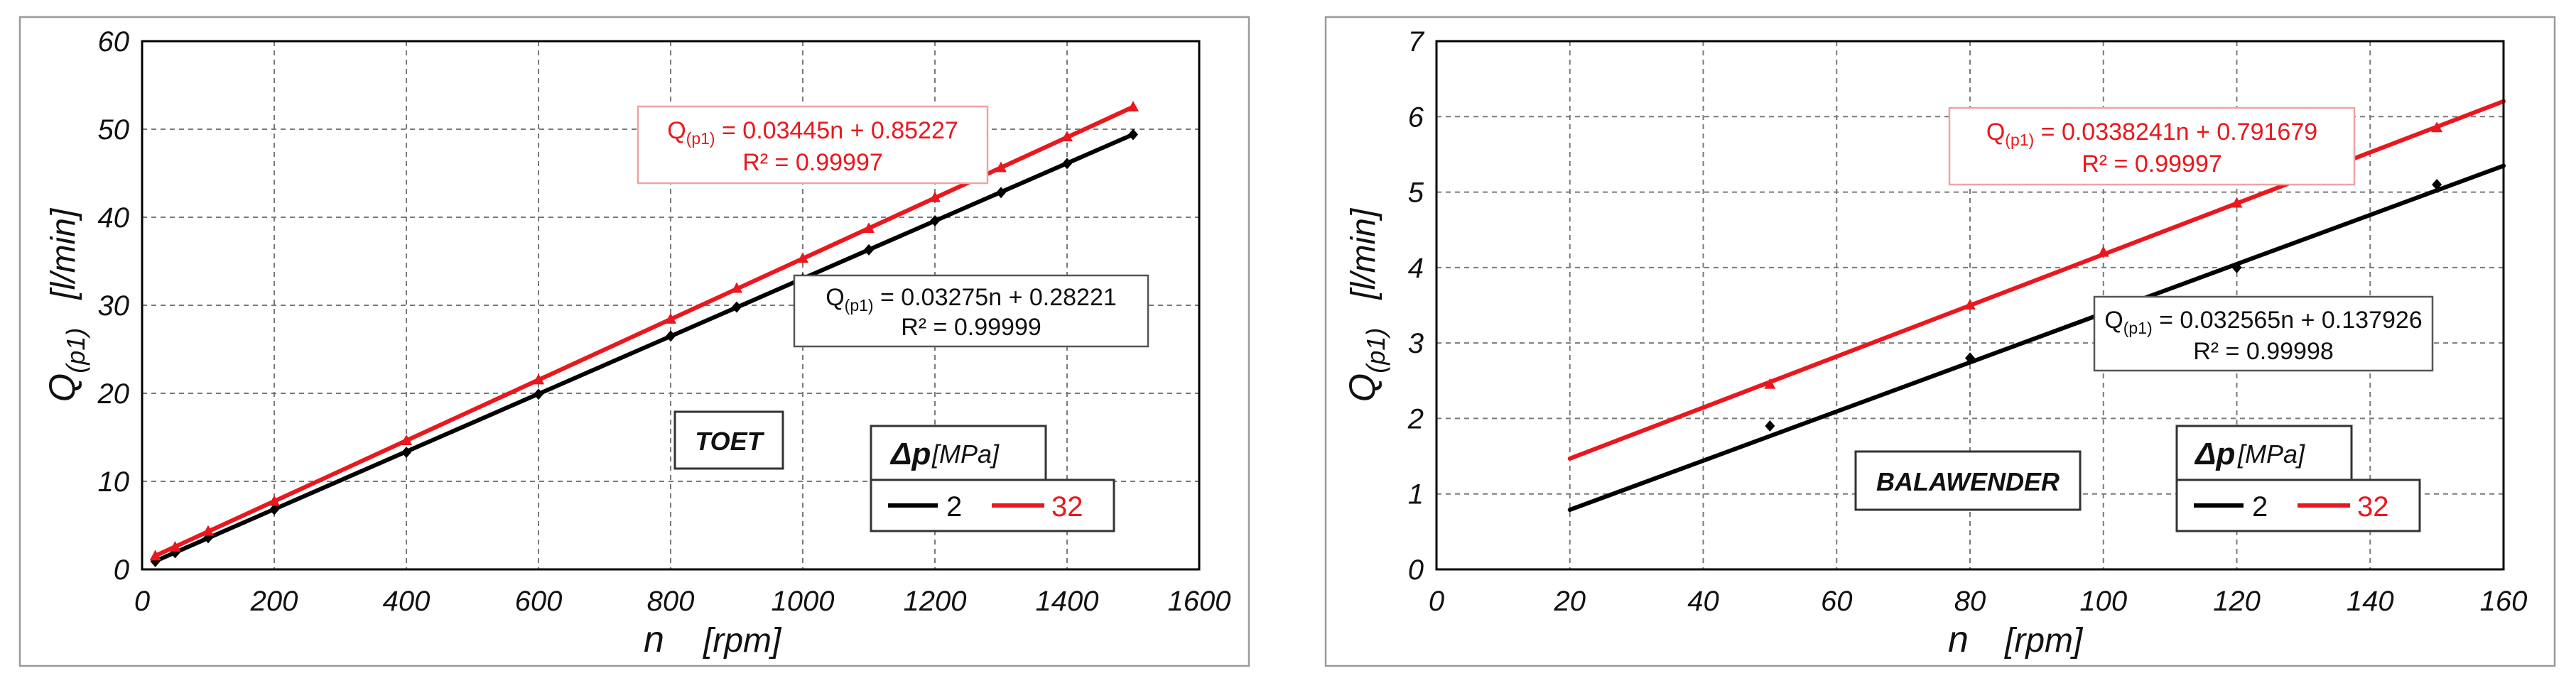  I want to click on x-tick-label: 120, so click(2237, 601).